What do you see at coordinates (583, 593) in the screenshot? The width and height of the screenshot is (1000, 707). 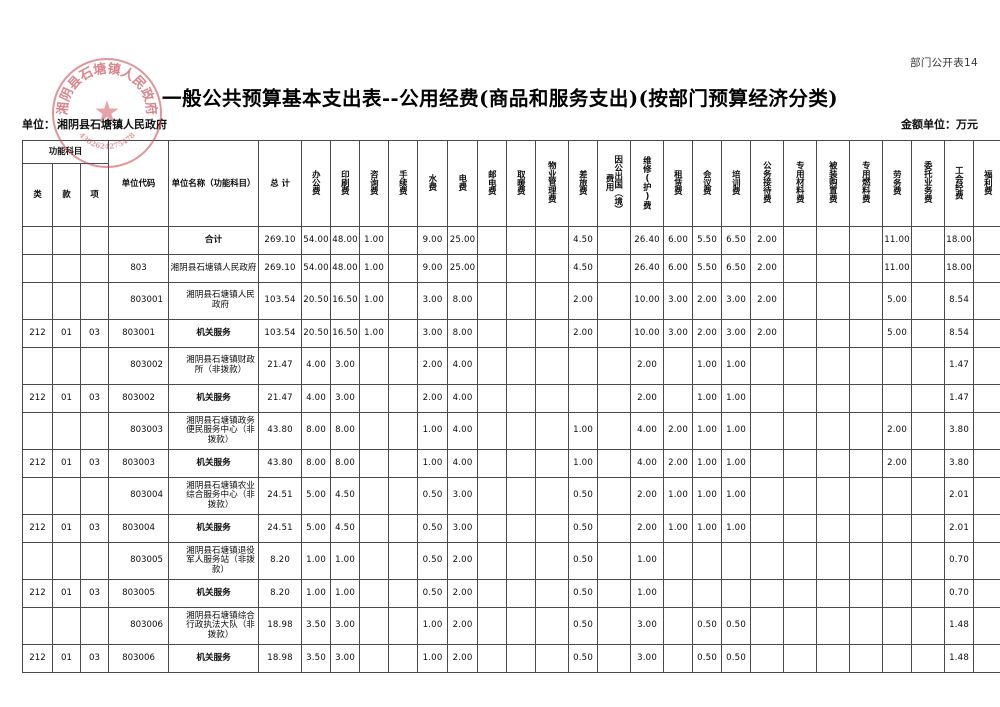 I see `cell-r11-c9: 0.50` at bounding box center [583, 593].